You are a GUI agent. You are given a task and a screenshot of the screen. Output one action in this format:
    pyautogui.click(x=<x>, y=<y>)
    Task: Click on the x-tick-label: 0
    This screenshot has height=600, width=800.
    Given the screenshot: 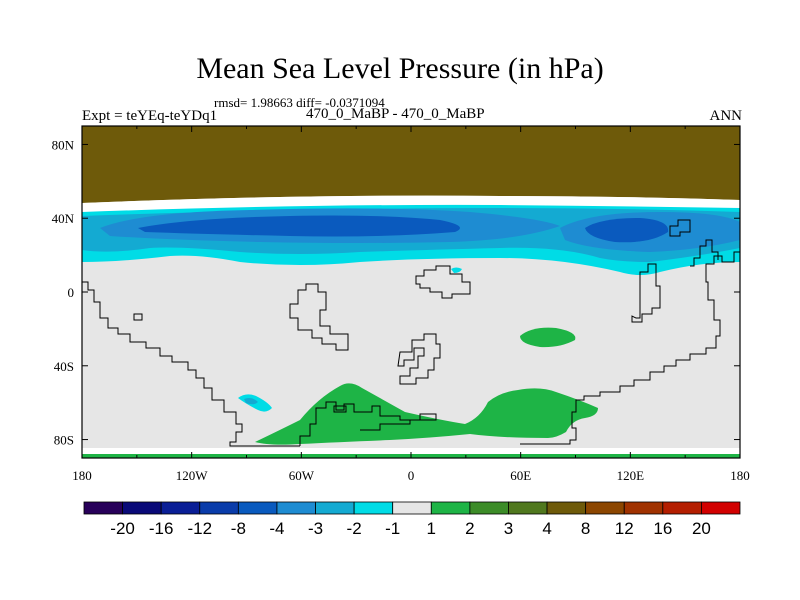 What is the action you would take?
    pyautogui.click(x=411, y=475)
    